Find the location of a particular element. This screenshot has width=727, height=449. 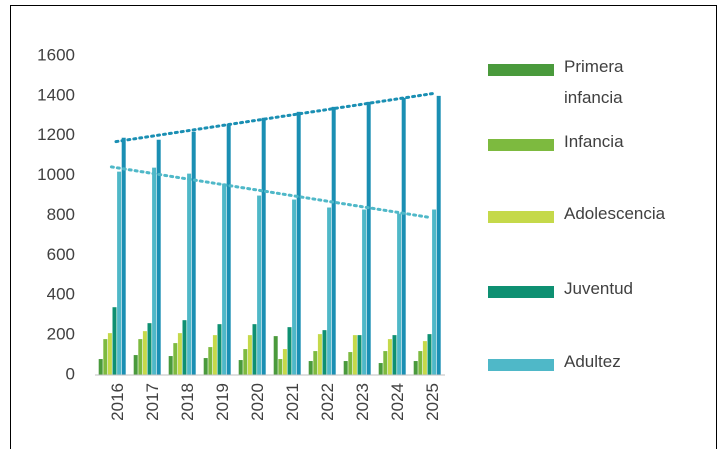

x-tick-label: 2021 is located at coordinates (292, 402).